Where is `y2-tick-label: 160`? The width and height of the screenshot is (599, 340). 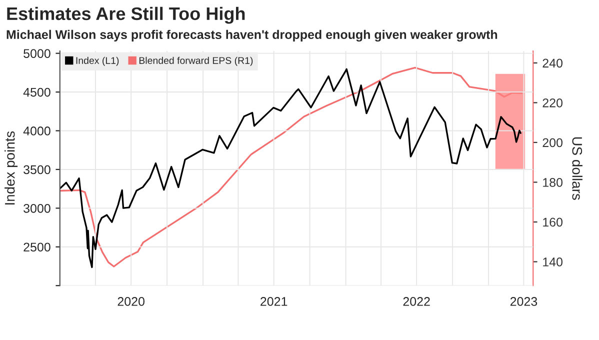
y2-tick-label: 160 is located at coordinates (553, 222).